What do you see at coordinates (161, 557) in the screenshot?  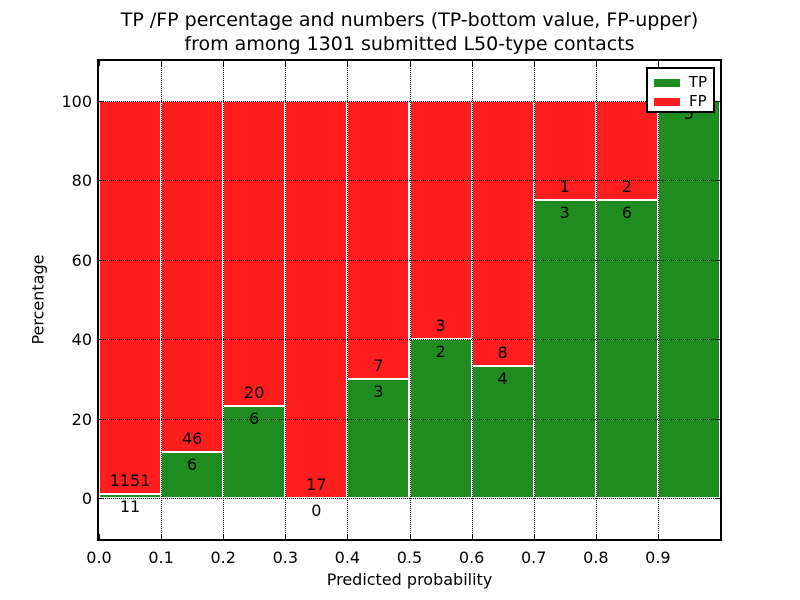 I see `x-tick-label: 0.1` at bounding box center [161, 557].